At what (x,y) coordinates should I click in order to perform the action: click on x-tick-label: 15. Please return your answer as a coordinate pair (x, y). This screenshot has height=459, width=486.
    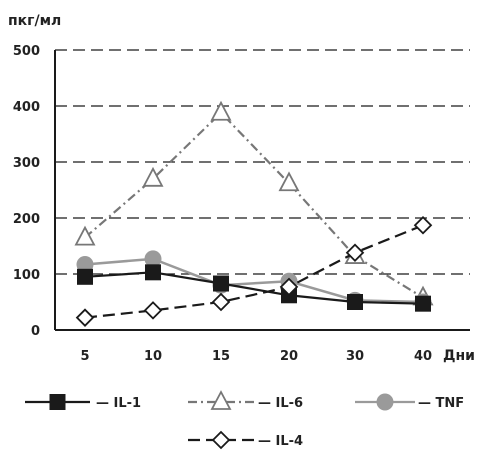
    Looking at the image, I should click on (221, 356).